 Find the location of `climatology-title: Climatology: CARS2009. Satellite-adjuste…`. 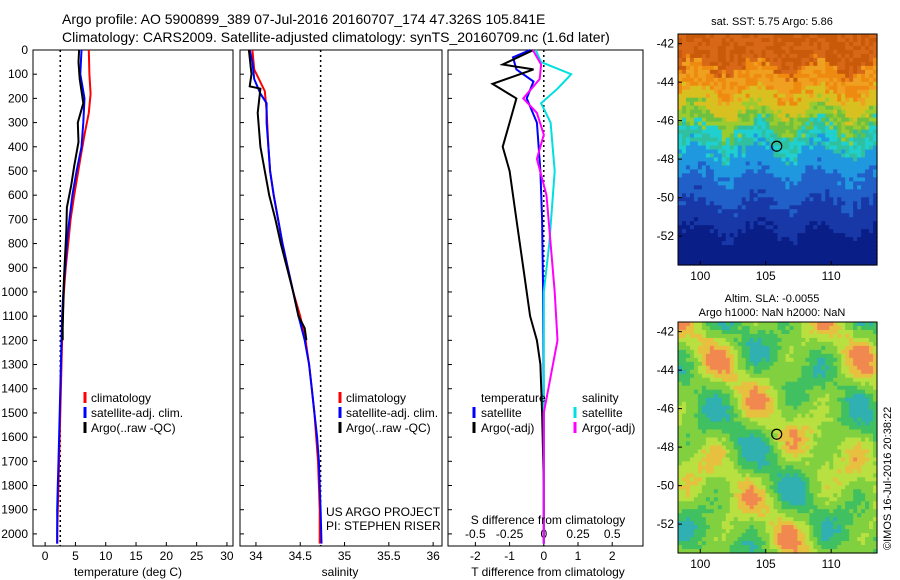

climatology-title: Climatology: CARS2009. Satellite-adjuste… is located at coordinates (336, 37).